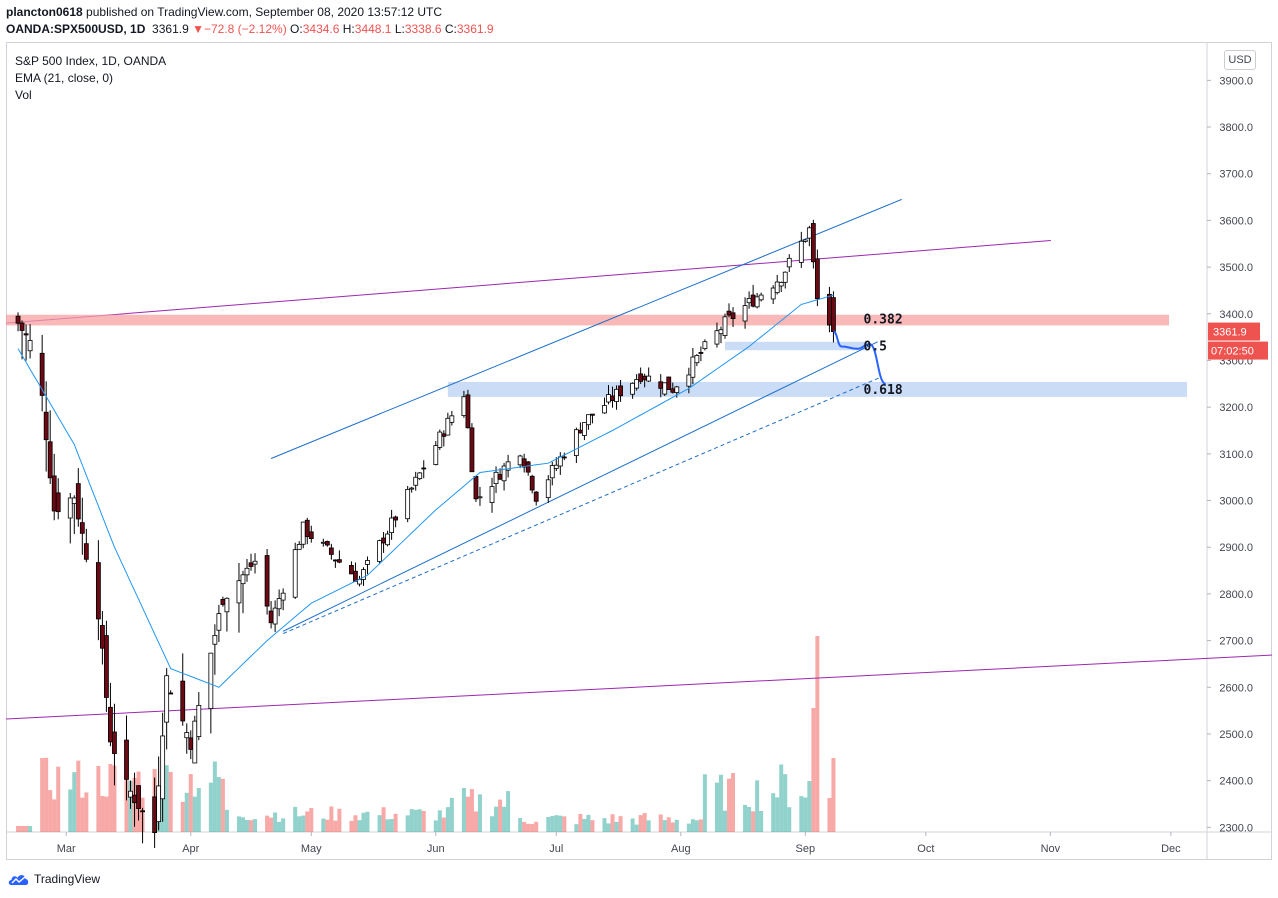  I want to click on currency-button: USD, so click(1240, 60).